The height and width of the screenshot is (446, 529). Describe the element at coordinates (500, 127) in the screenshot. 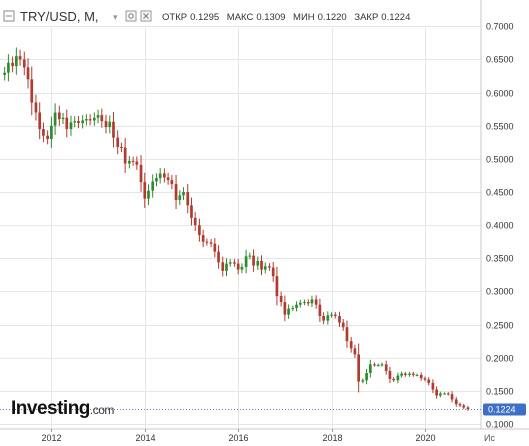

I see `y-tick-label: 0.5500` at that location.